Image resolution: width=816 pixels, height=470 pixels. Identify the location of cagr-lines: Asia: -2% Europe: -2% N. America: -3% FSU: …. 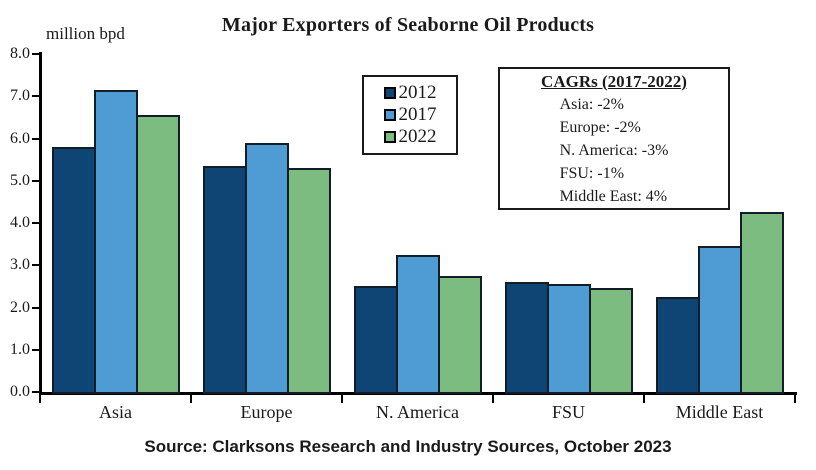
(614, 150).